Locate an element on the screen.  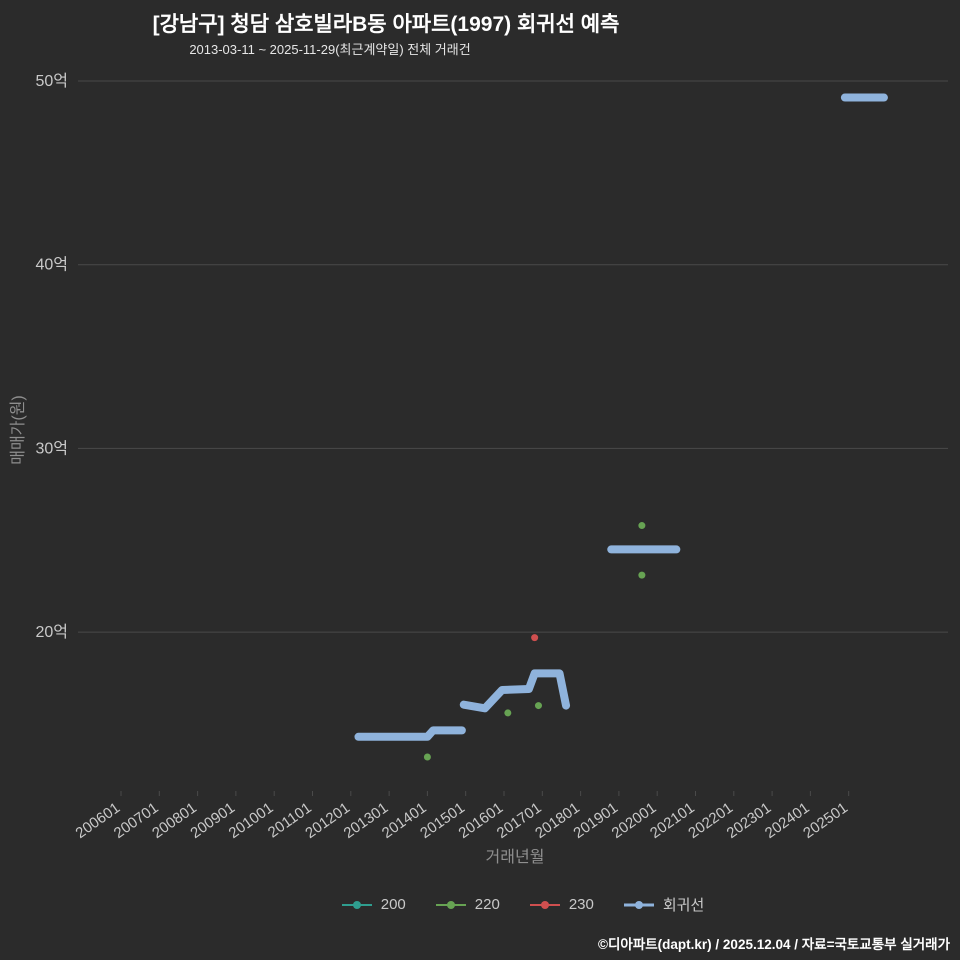
legend: 200 220 230 회귀선 is located at coordinates (480, 904).